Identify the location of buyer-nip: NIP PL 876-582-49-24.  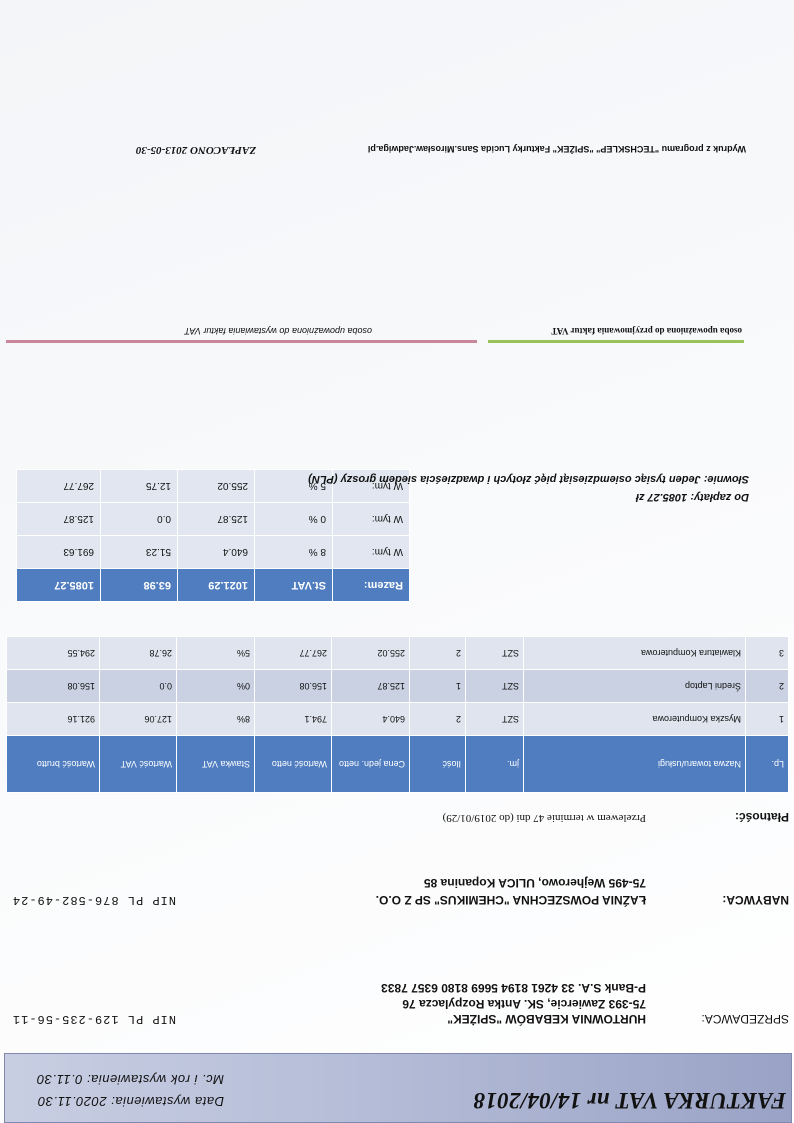
(93, 900).